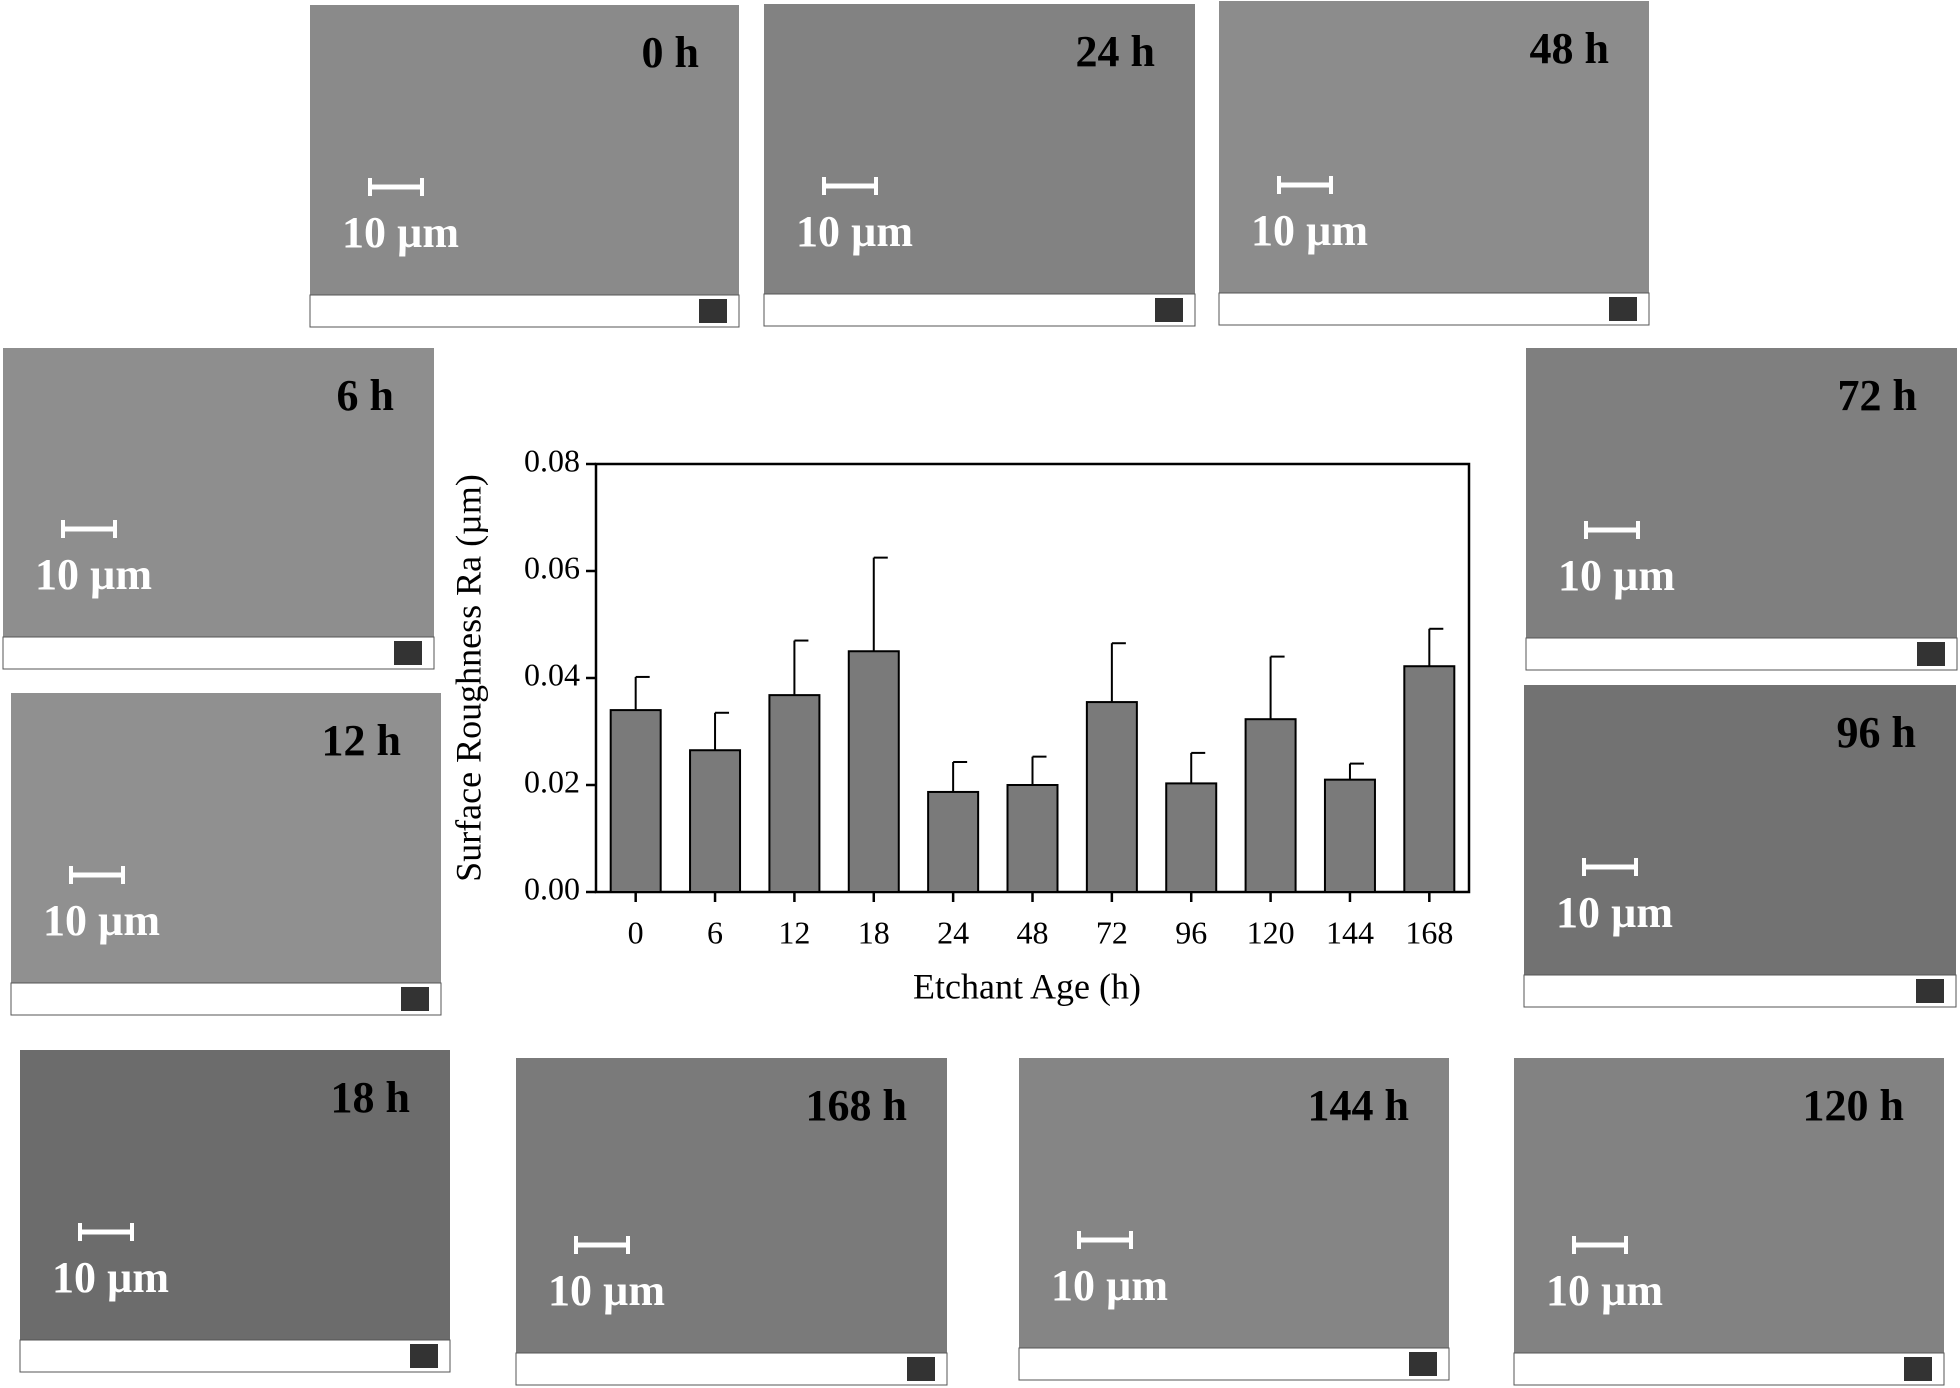 This screenshot has width=1960, height=1388. I want to click on x-axis-label: Etchant Age (h), so click(1027, 986).